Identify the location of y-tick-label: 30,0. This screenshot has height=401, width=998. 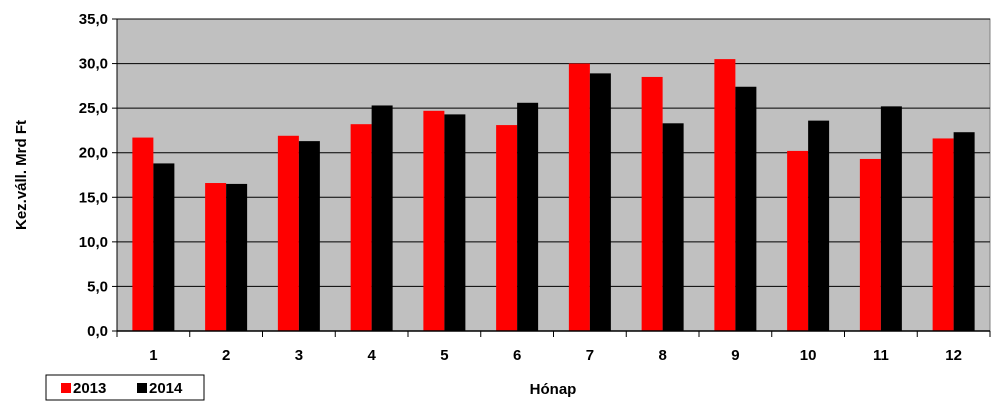
(93, 64).